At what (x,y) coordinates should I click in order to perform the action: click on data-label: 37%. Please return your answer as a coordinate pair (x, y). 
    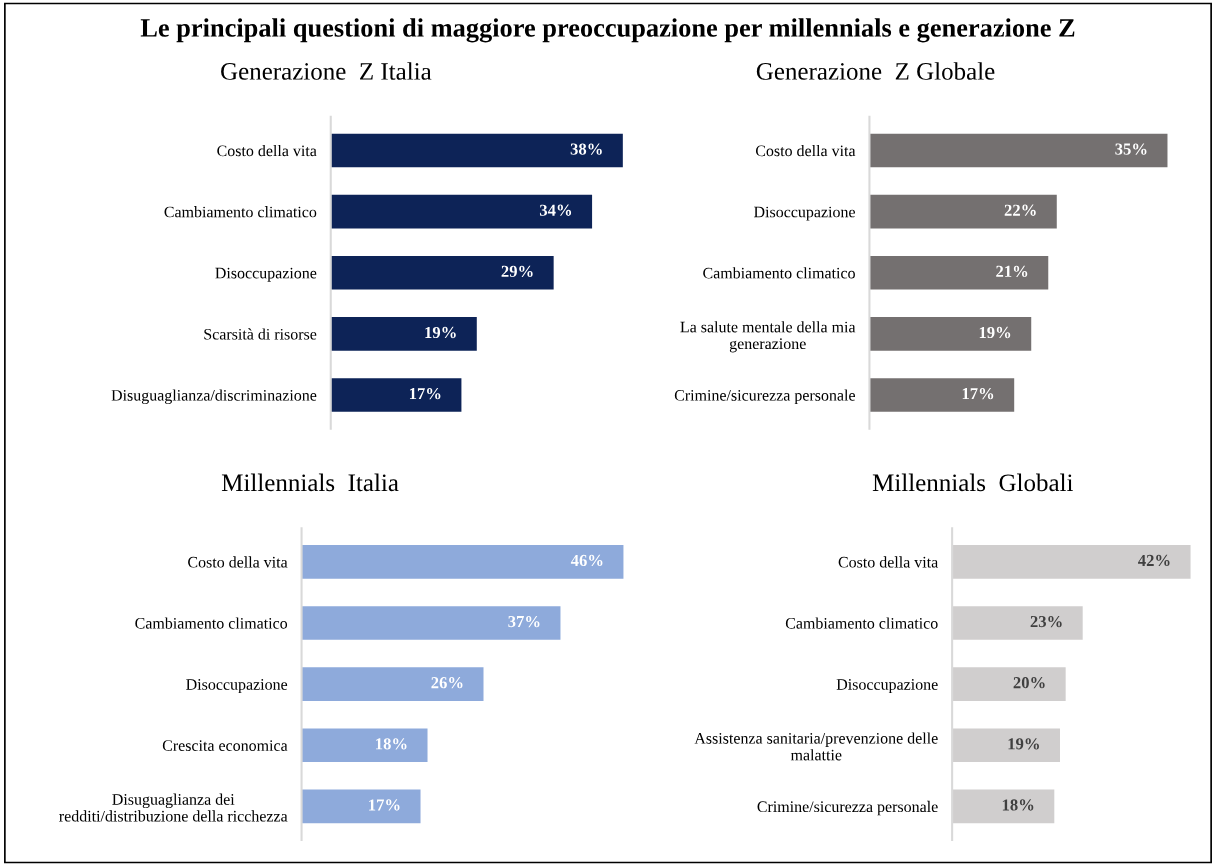
    Looking at the image, I should click on (524, 621).